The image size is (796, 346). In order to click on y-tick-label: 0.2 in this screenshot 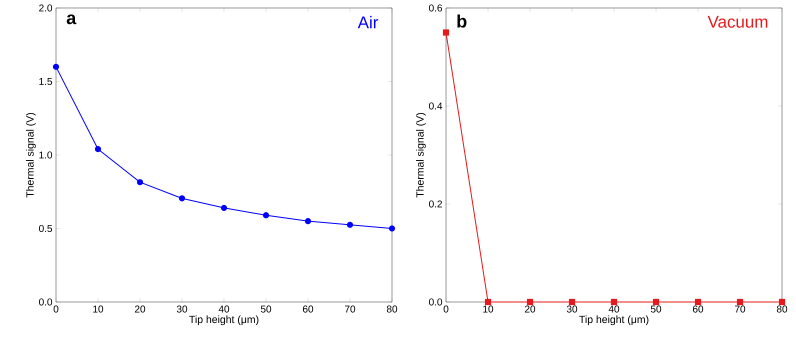, I will do `click(435, 204)`.